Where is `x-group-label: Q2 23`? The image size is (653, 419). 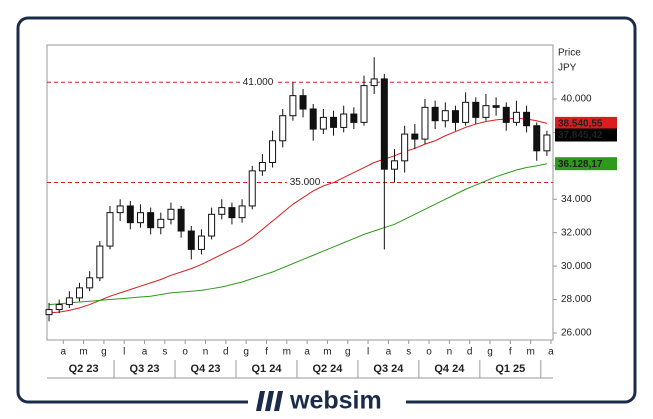 x-group-label: Q2 23 is located at coordinates (84, 369).